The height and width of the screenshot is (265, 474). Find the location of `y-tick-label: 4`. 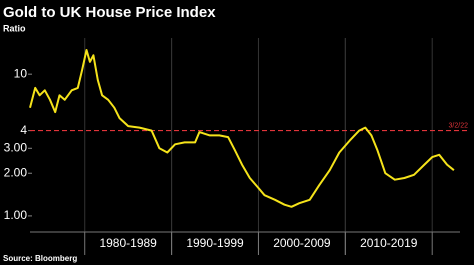

y-tick-label: 4 is located at coordinates (23, 130).